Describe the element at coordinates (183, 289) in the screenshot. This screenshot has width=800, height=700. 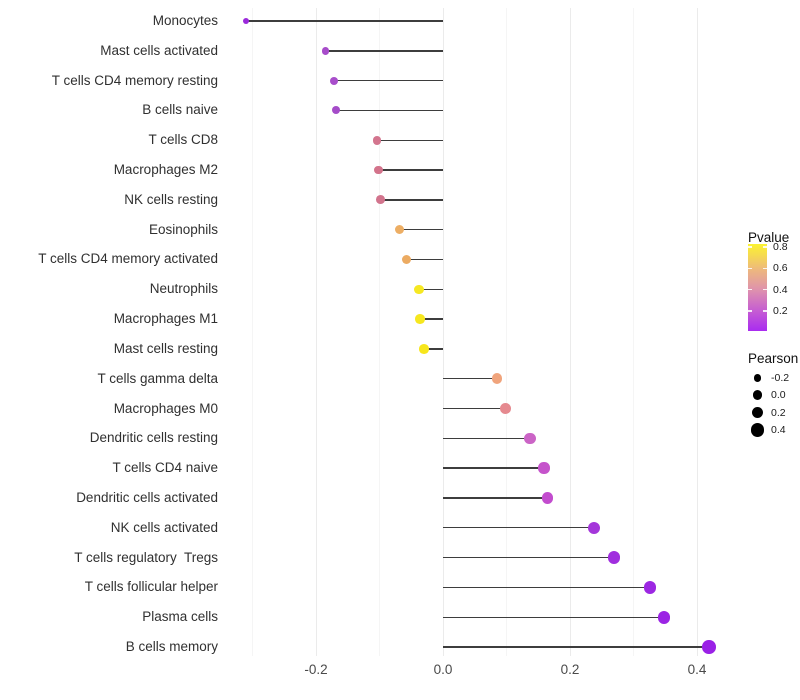
I see `y-axis-label: Neutrophils` at that location.